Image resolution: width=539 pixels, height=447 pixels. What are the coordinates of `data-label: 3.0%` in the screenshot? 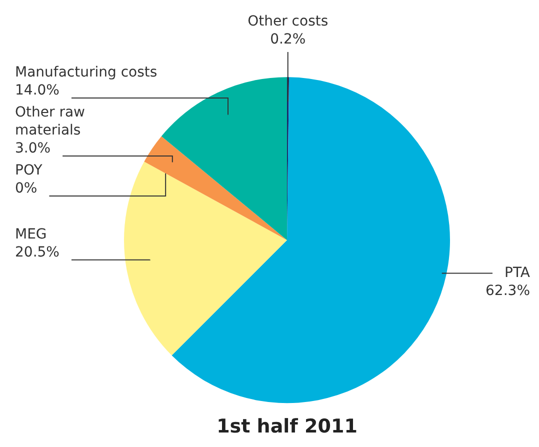 It's located at (33, 148).